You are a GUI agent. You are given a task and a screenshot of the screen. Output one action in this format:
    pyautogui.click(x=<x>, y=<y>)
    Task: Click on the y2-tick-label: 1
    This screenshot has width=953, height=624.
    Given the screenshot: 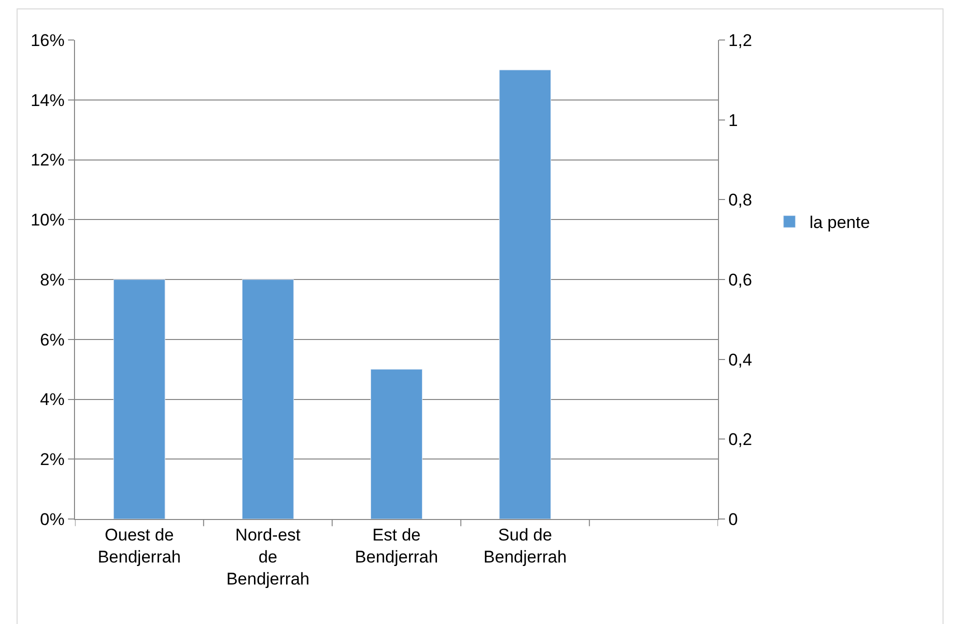 What is the action you would take?
    pyautogui.click(x=733, y=120)
    